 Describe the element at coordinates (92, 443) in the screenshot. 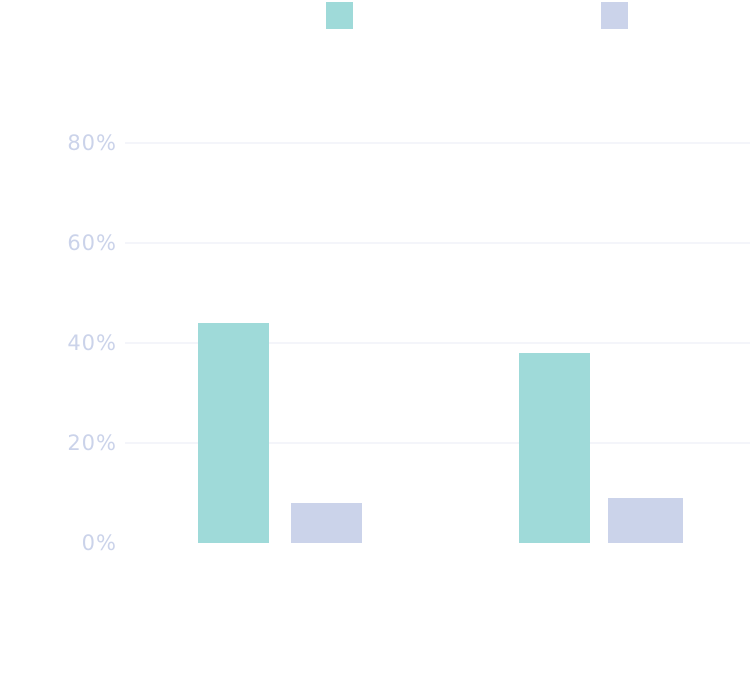

I see `y-tick-label: 20%` at that location.